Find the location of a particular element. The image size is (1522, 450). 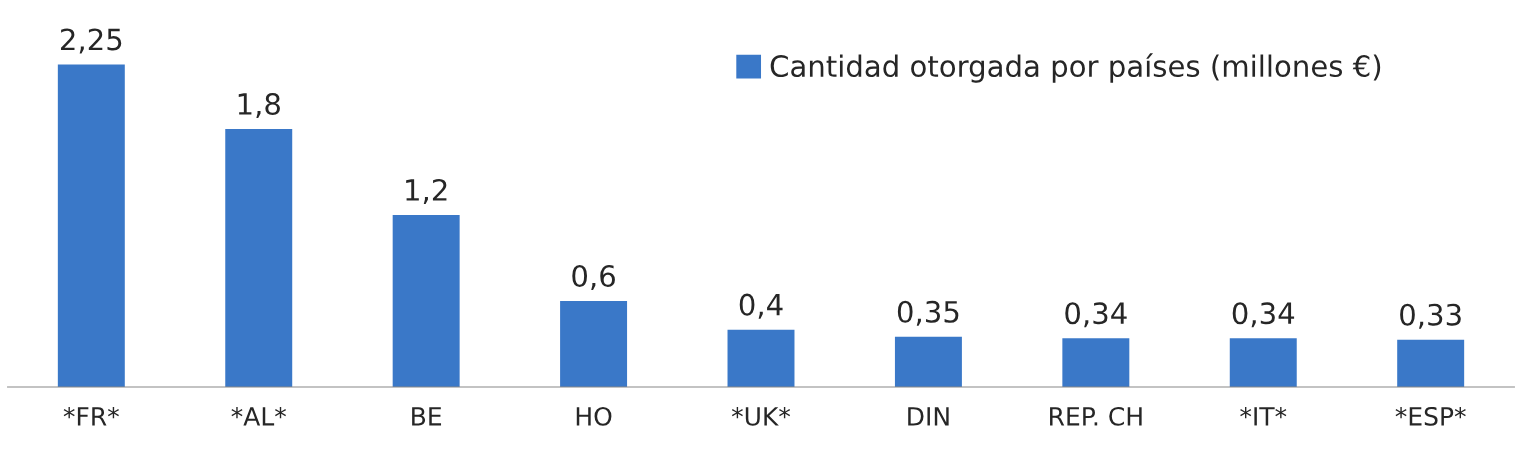

legend-label: Cantidad otorgada por países (millones €) is located at coordinates (1075, 68).